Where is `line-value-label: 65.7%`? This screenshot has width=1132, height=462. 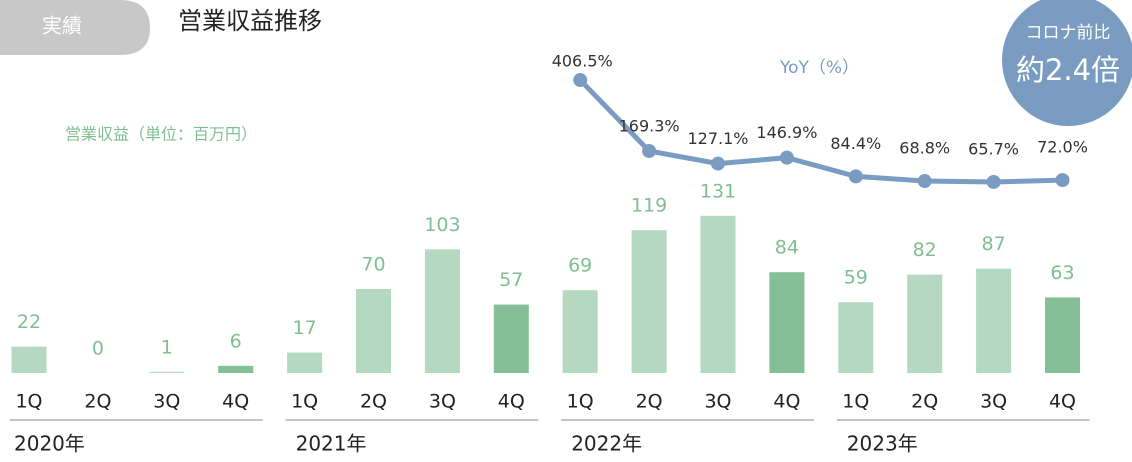 line-value-label: 65.7% is located at coordinates (993, 148).